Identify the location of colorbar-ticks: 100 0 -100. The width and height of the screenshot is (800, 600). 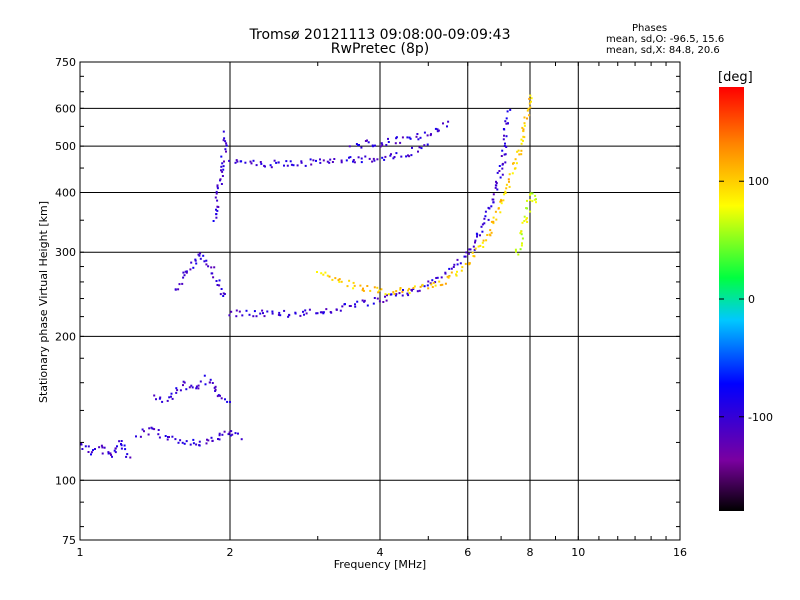
(746, 299).